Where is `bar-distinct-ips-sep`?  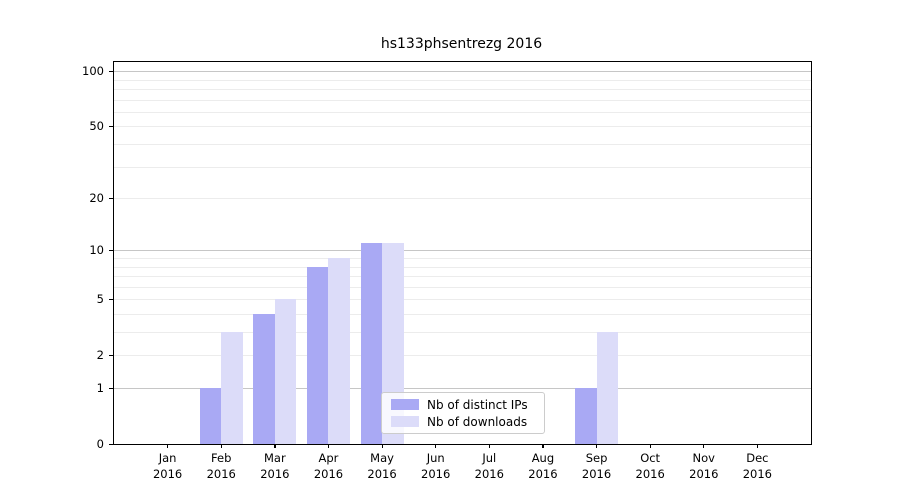
bar-distinct-ips-sep is located at coordinates (586, 416).